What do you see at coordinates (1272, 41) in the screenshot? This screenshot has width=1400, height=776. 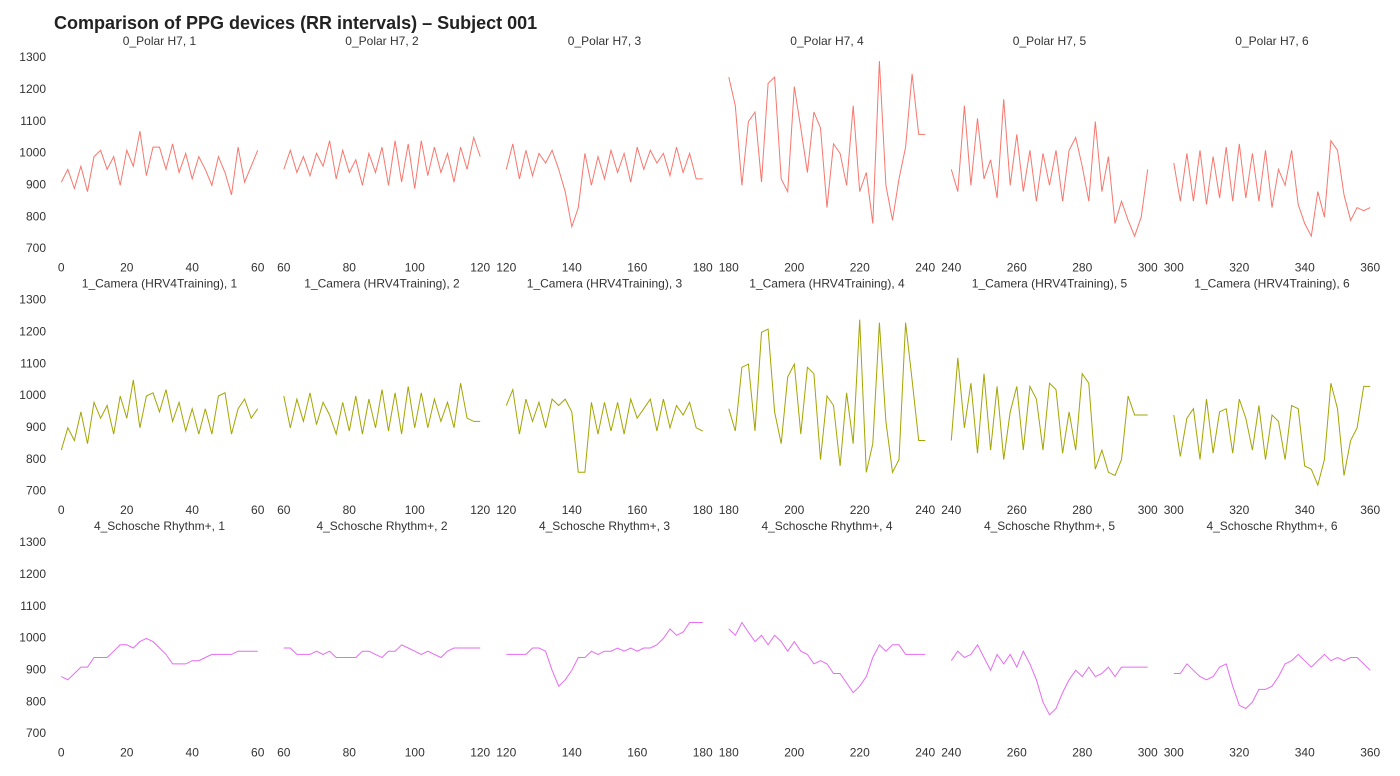 I see `panel-title: 0_Polar H7, 6` at bounding box center [1272, 41].